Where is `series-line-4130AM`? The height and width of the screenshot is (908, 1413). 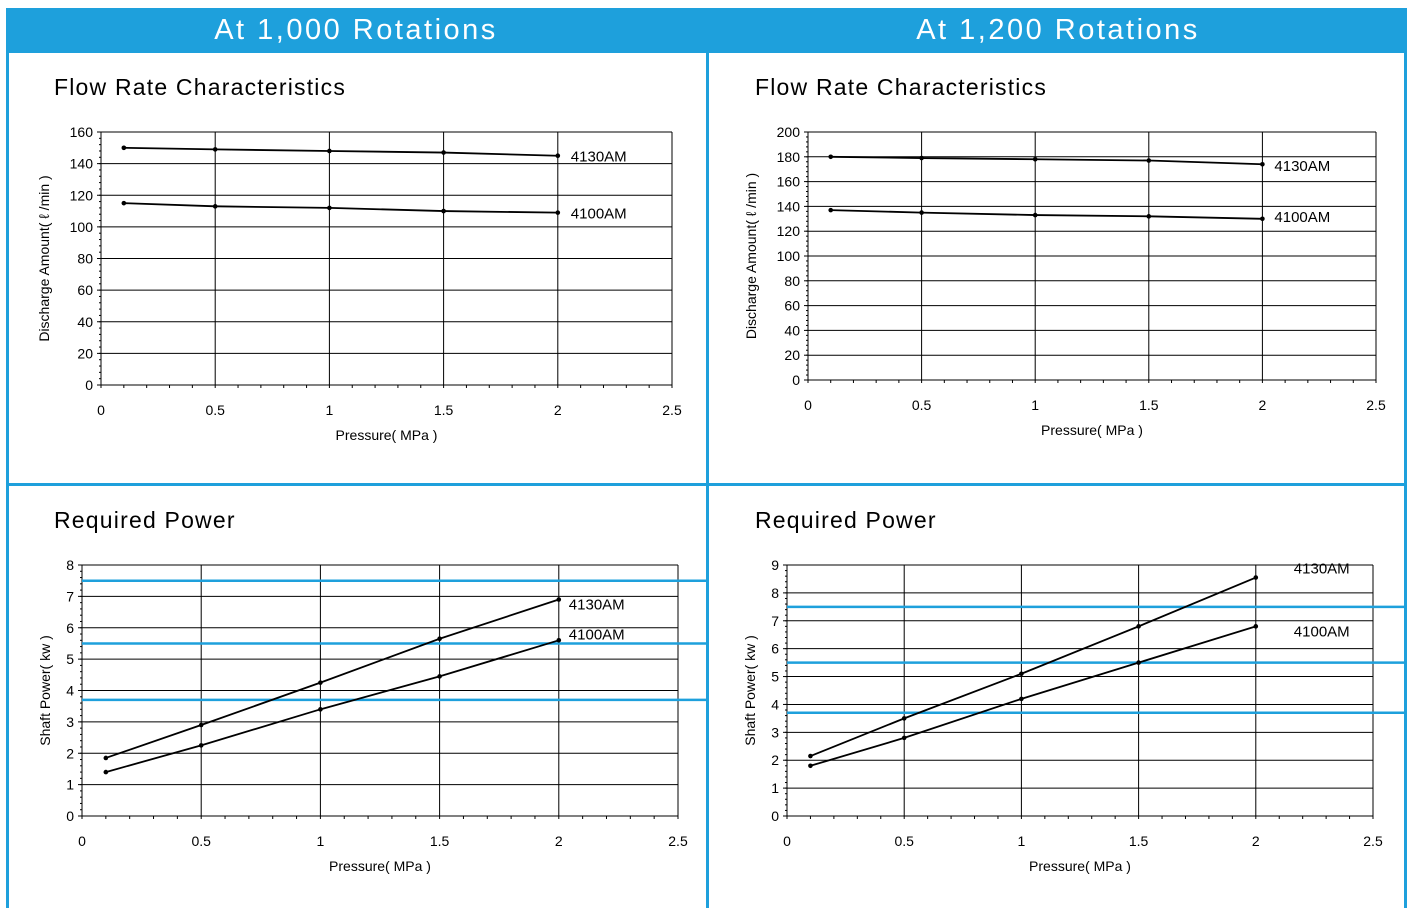 series-line-4130AM is located at coordinates (1033, 666).